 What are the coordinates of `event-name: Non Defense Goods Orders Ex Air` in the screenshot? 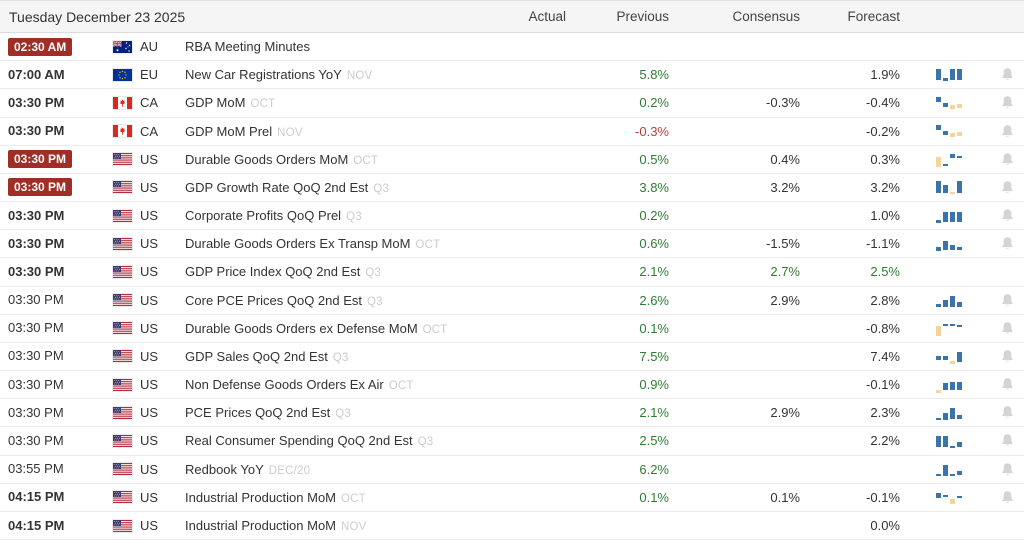 It's located at (284, 385).